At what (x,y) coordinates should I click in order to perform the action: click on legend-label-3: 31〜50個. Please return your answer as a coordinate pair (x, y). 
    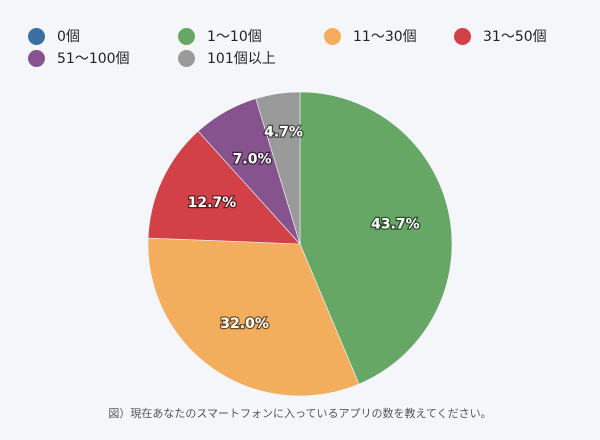
    Looking at the image, I should click on (515, 37).